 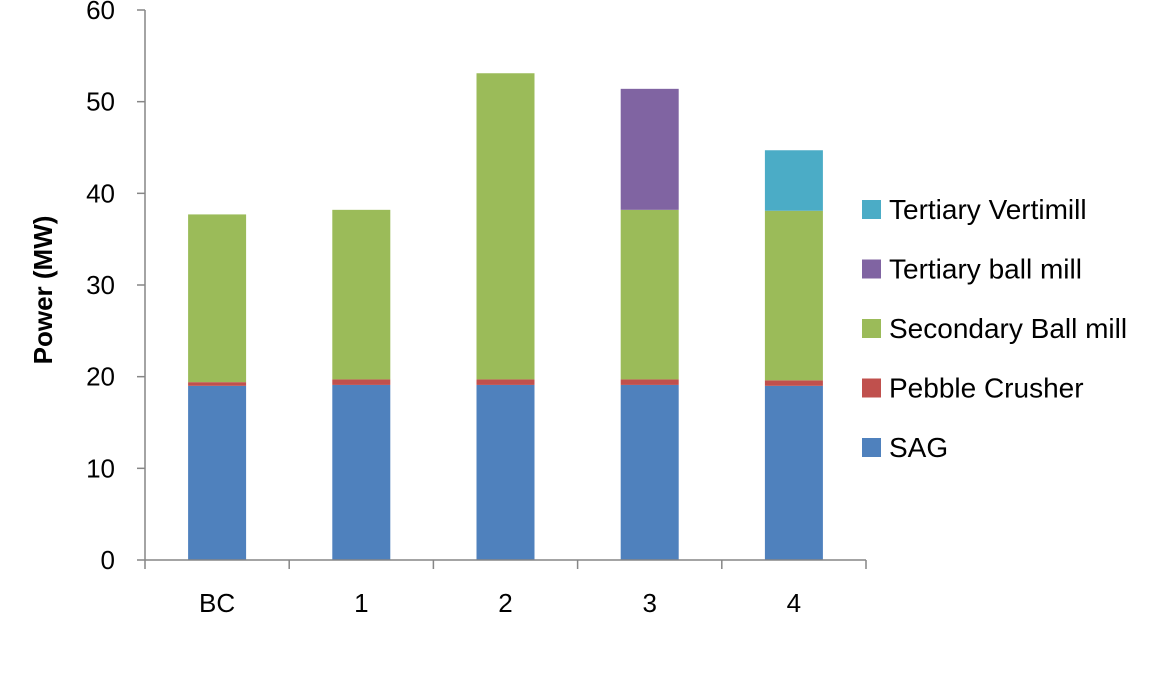 I want to click on y-tick-label: 40, so click(x=100, y=193).